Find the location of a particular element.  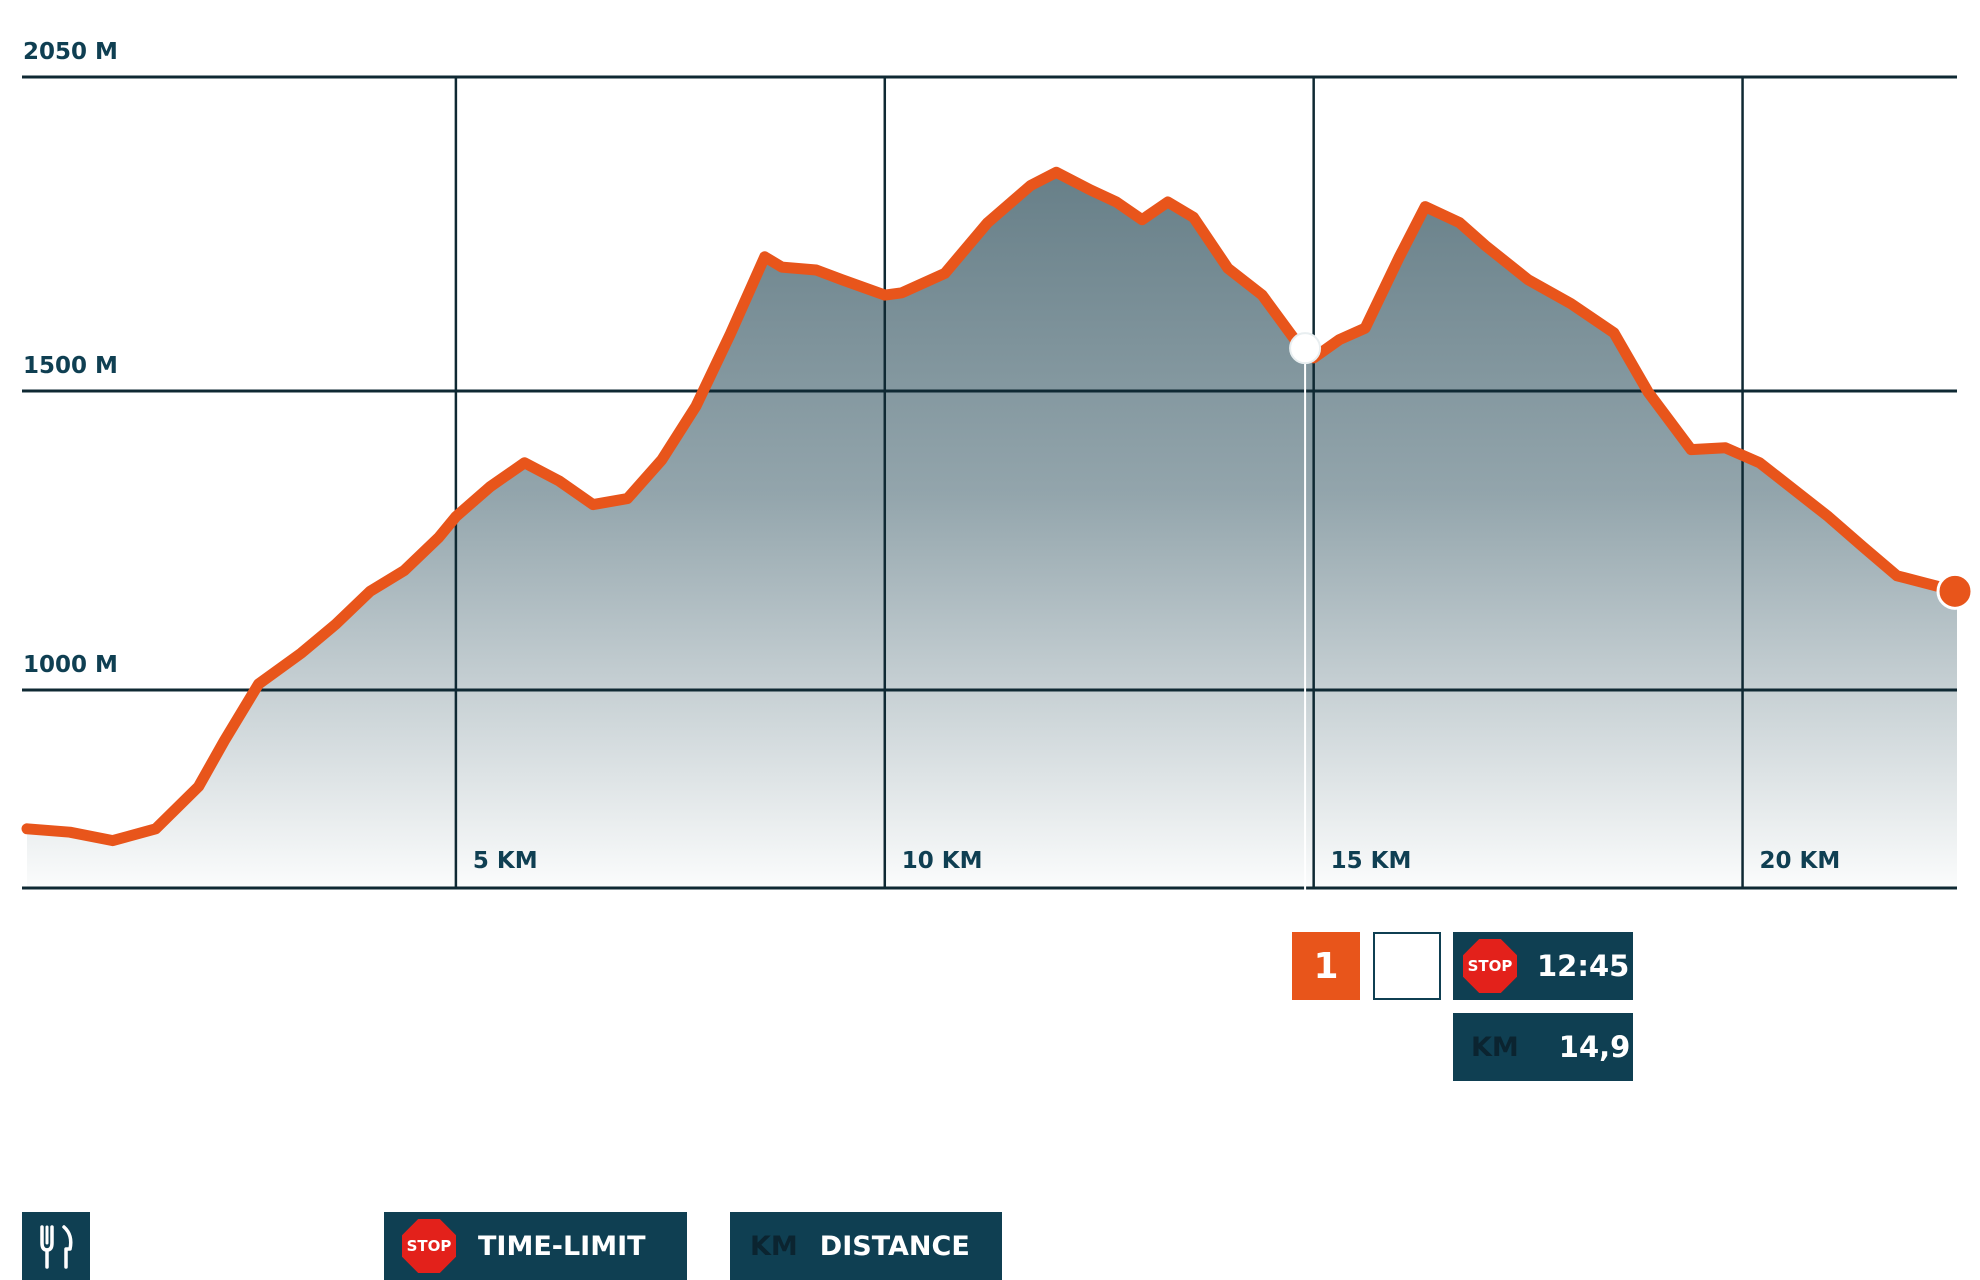

km-value: 14,9 is located at coordinates (1594, 1047).